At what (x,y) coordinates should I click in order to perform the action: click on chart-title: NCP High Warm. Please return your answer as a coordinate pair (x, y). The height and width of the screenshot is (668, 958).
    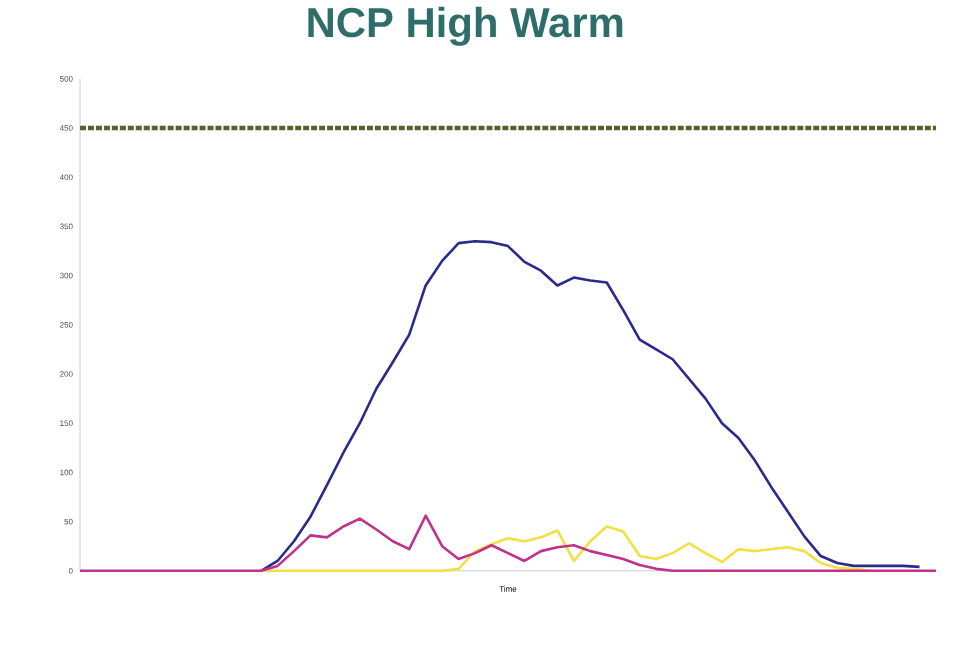
    Looking at the image, I should click on (465, 26).